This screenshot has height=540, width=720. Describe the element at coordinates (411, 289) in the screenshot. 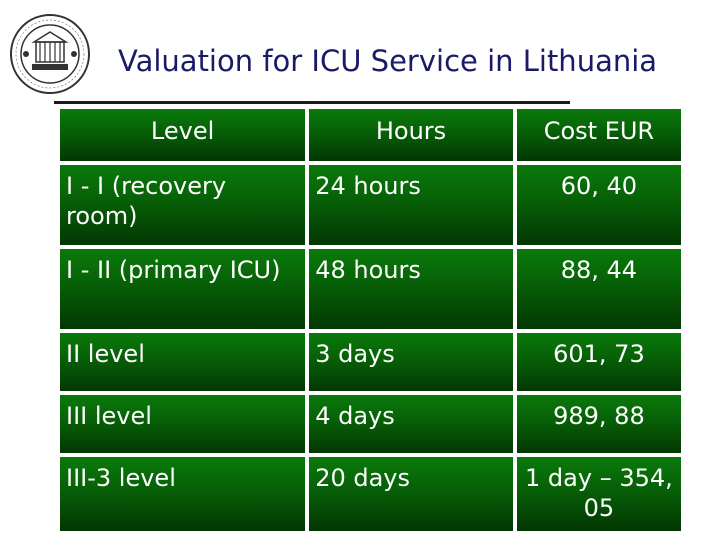

I see `cell-hours: 48 hours` at that location.